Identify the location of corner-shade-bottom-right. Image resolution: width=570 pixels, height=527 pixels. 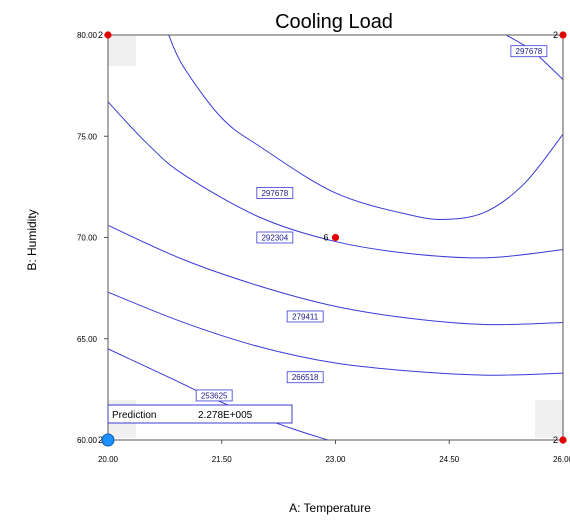
(549, 419).